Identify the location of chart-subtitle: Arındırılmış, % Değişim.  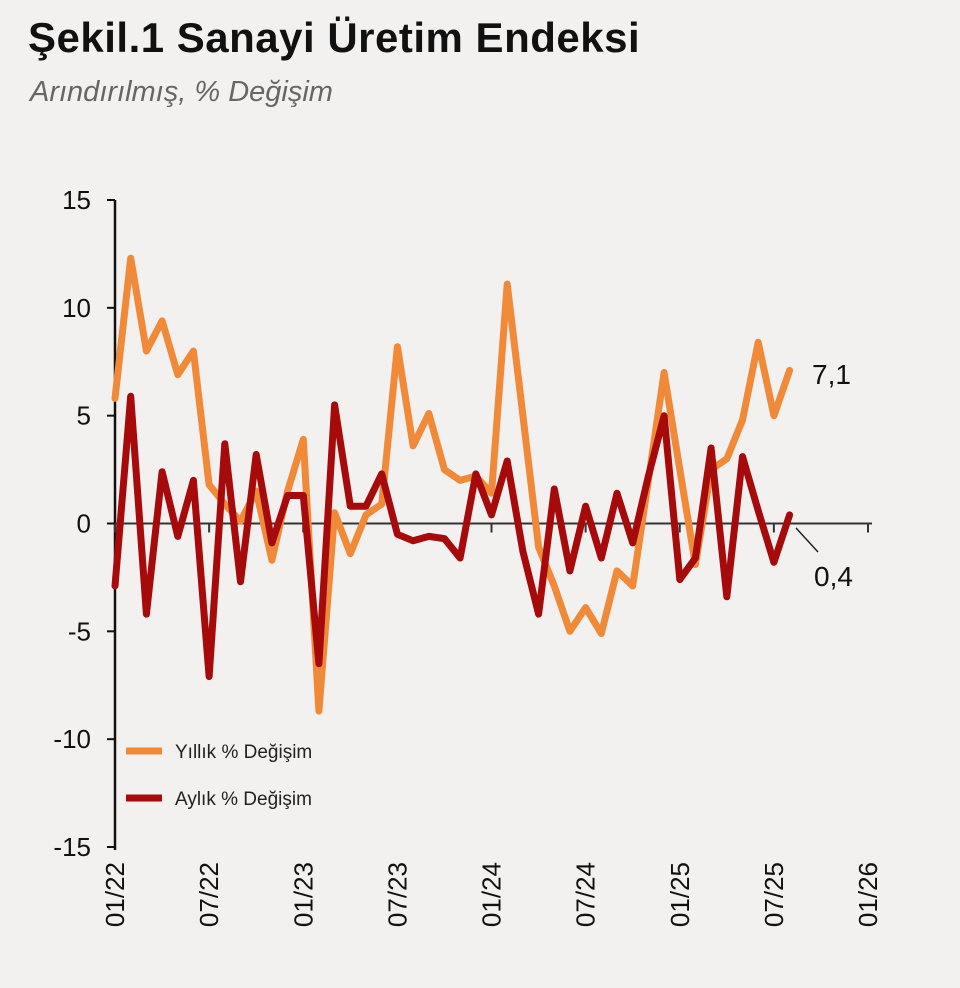
(181, 92).